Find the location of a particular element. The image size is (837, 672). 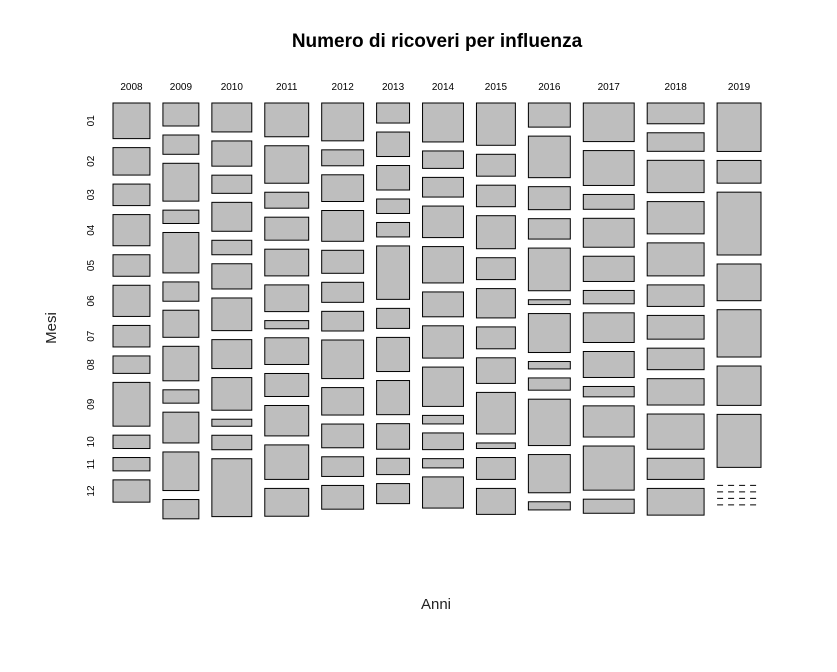

month-label-03: 03 is located at coordinates (91, 195).